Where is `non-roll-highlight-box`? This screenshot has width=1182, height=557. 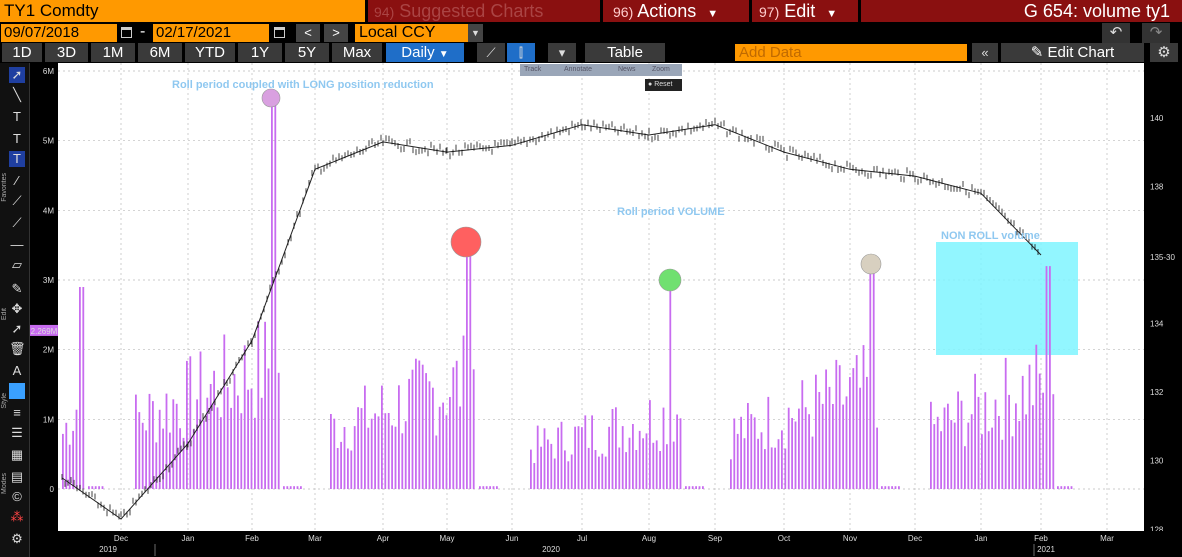 non-roll-highlight-box is located at coordinates (1007, 298).